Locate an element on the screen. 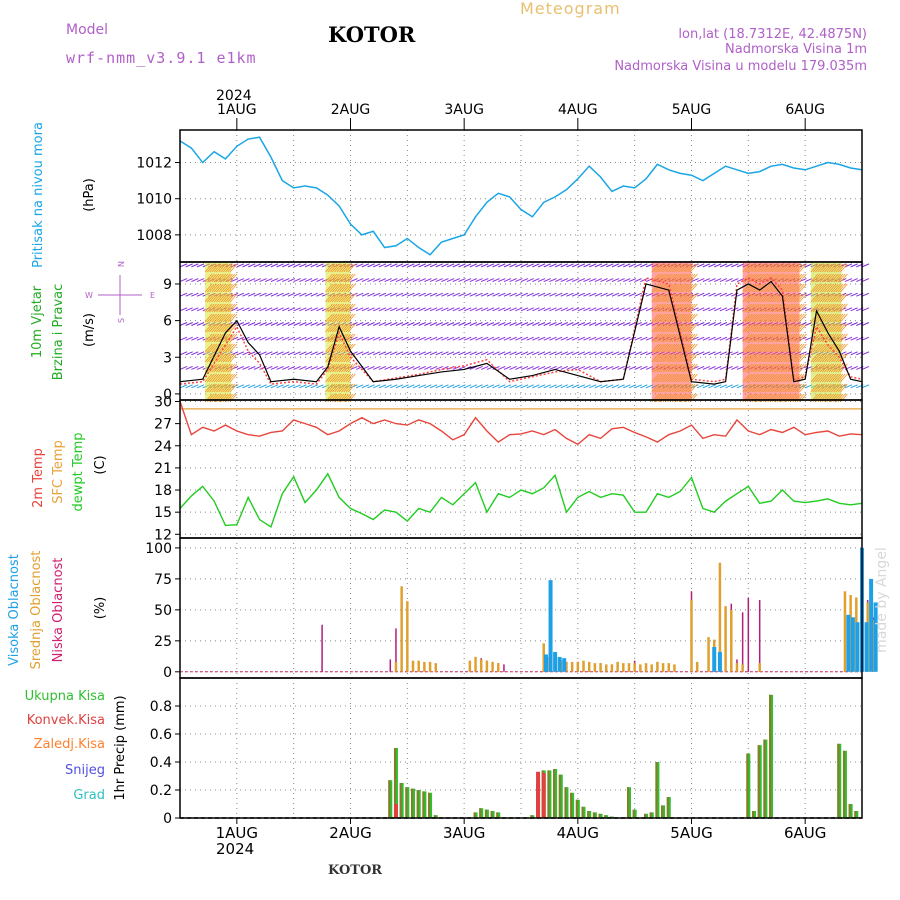 This screenshot has width=900, height=900. precip-legend-frz: Zaledj.Kisa is located at coordinates (69, 744).